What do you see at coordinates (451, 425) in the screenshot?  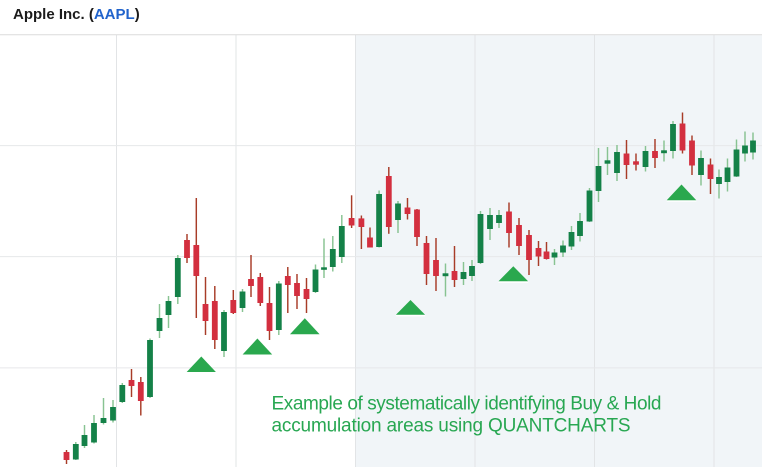 I see `svg-text:accumulation areas using QUANT: accumulation areas using QUANTCHARTS` at bounding box center [451, 425].